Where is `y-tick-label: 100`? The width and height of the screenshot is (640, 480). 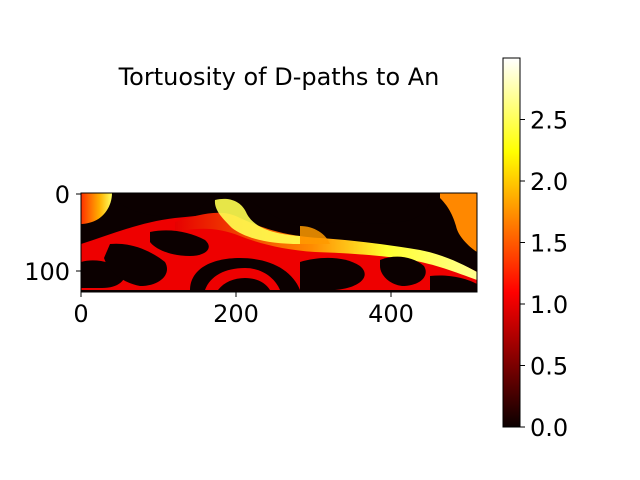
y-tick-label: 100 is located at coordinates (47, 272).